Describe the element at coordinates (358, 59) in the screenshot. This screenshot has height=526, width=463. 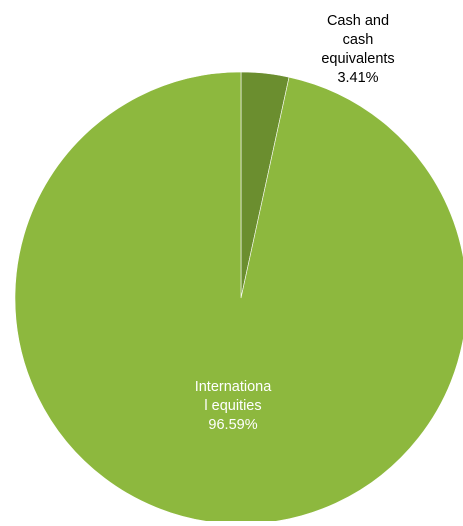
I see `slice-label-cash-line-3: equivalents` at that location.